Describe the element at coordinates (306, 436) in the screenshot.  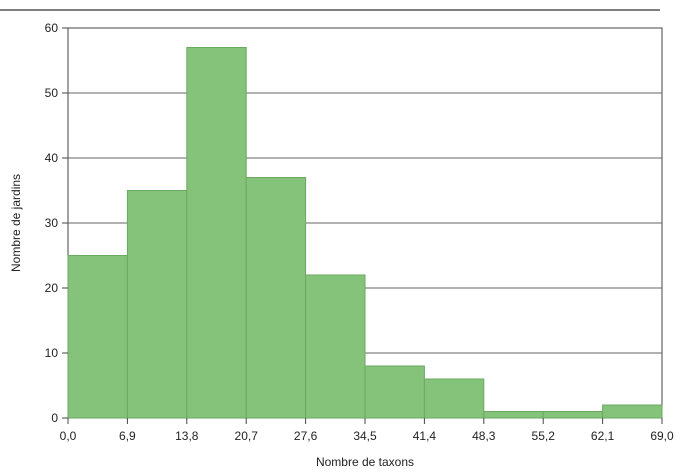
I see `x-tick-label-4: 27,6` at that location.